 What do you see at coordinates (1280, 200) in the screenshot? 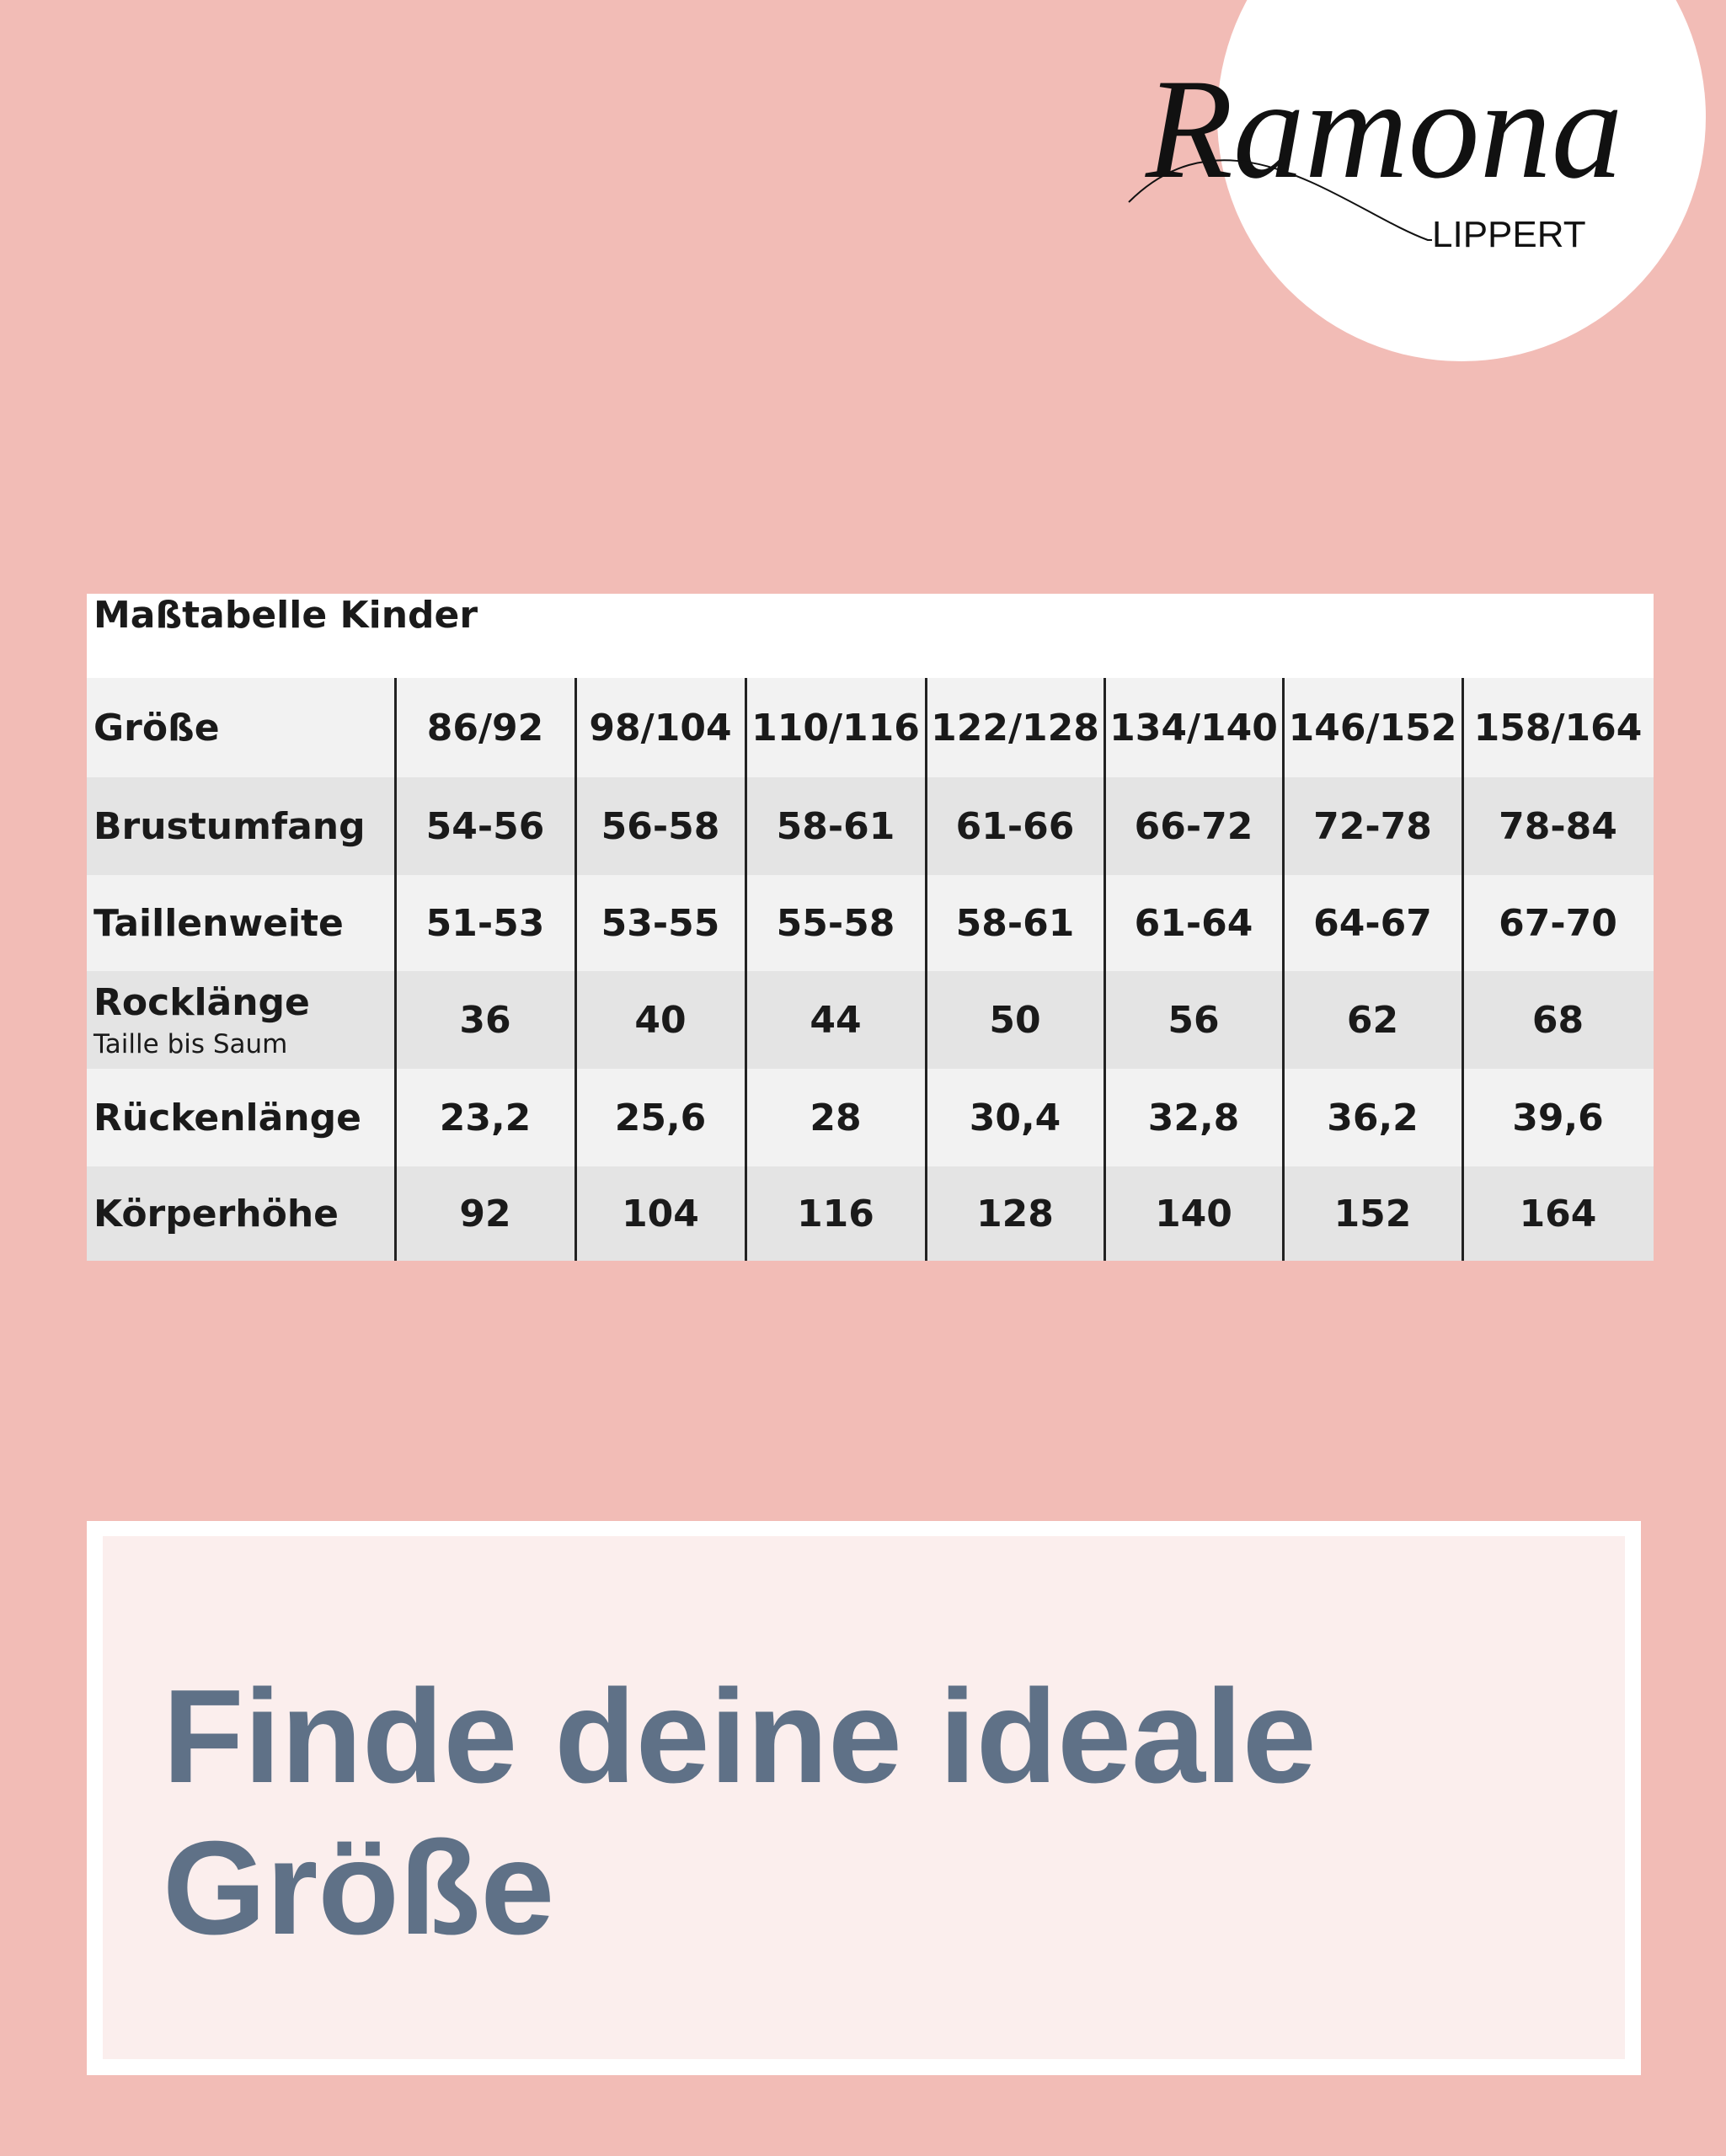
I see `logo-swoosh` at bounding box center [1280, 200].